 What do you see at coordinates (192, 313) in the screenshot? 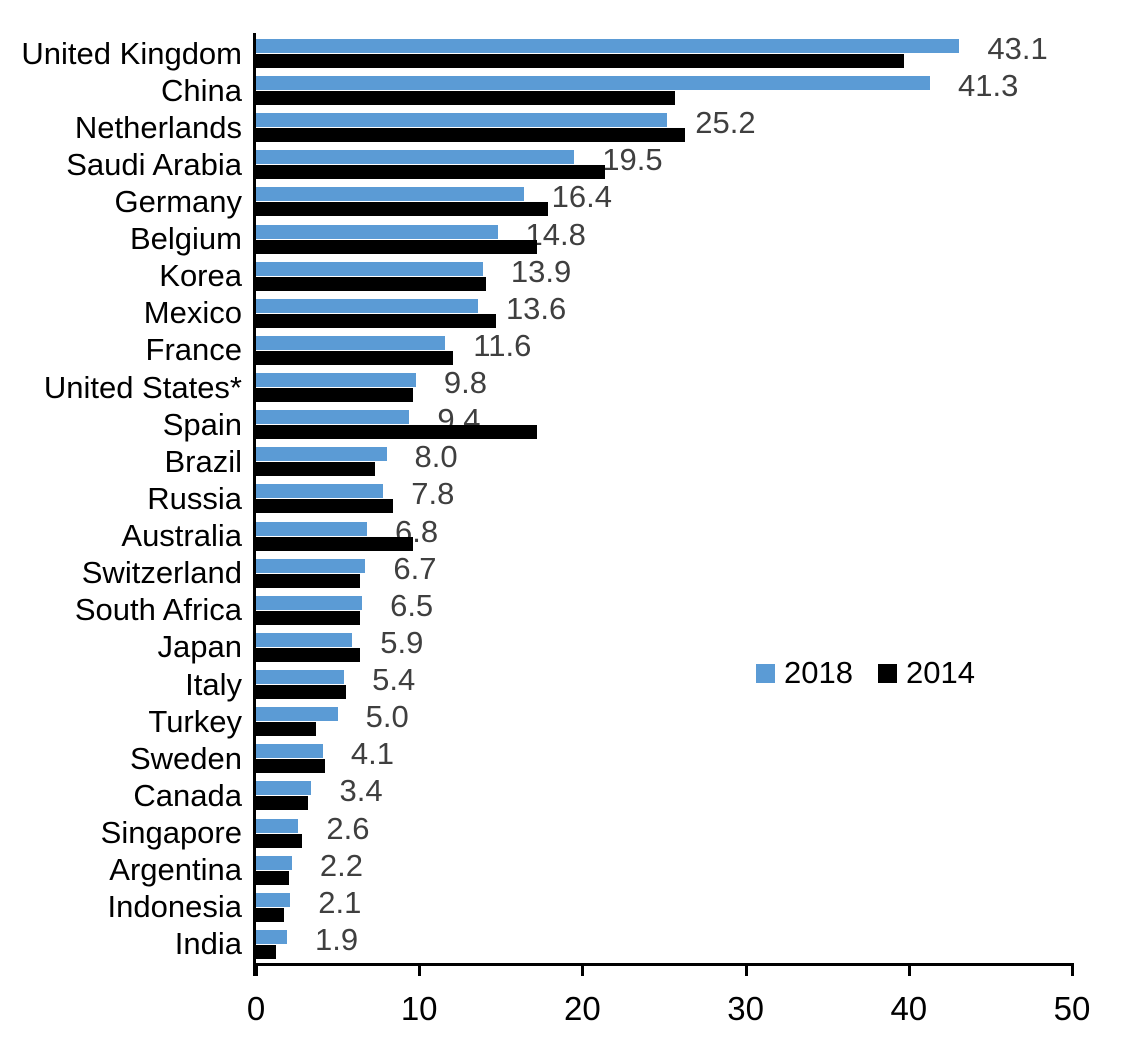
I see `category-label: Mexico` at bounding box center [192, 313].